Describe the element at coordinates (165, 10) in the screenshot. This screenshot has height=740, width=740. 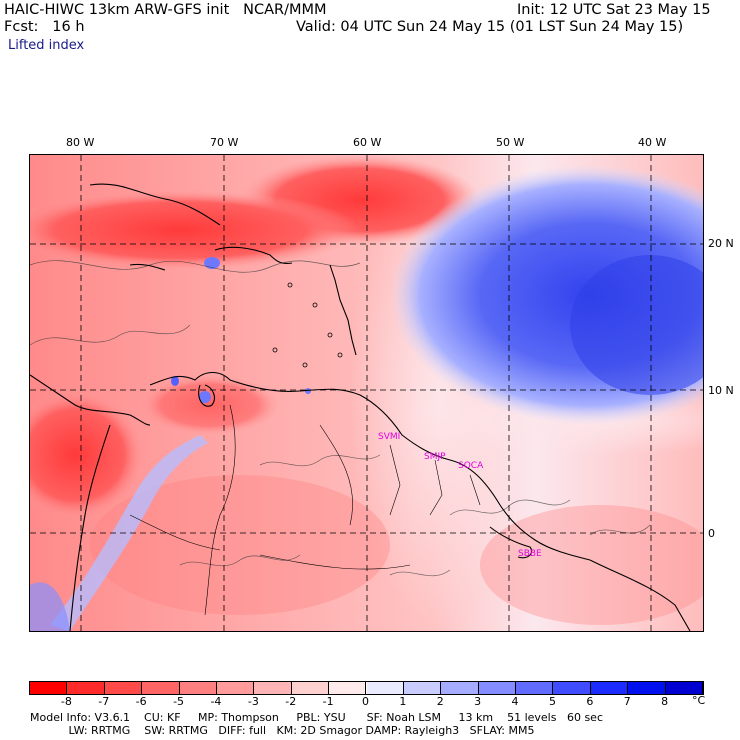
I see `title-left: HAIC-HIWC 13km ARW-GFS init NCAR/MMM` at that location.